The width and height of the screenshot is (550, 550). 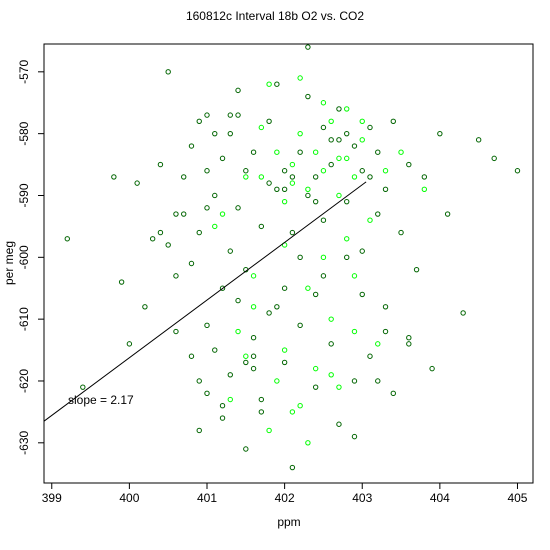 What do you see at coordinates (24, 71) in the screenshot?
I see `y-tick-label-0: -570` at bounding box center [24, 71].